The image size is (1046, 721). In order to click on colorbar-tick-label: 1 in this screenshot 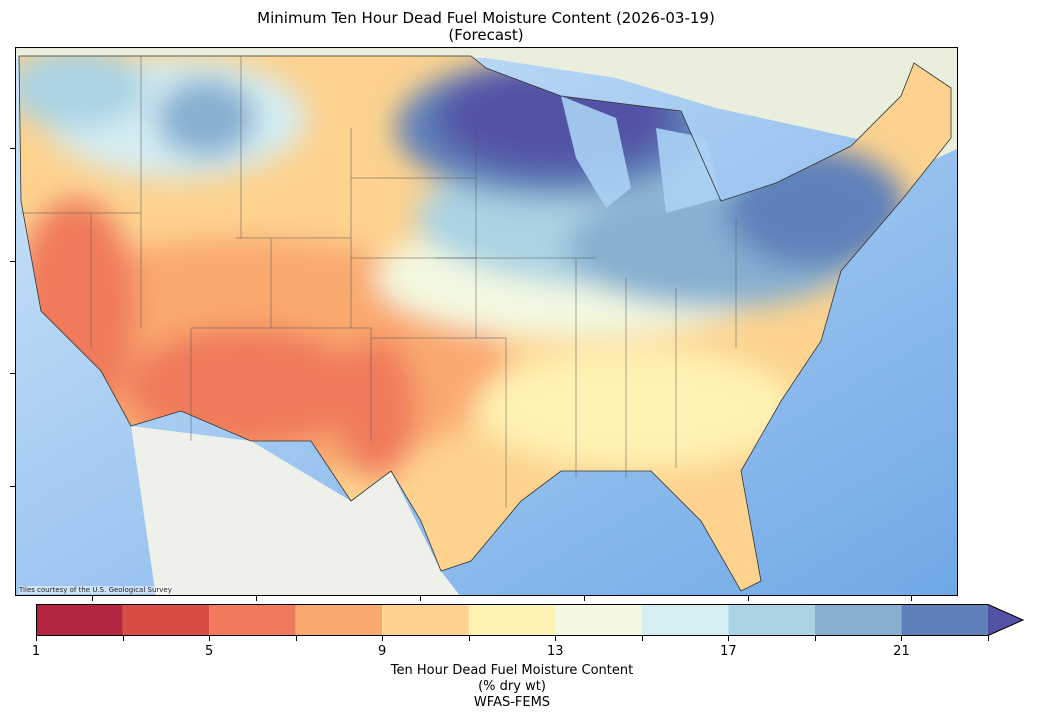, I will do `click(36, 651)`.